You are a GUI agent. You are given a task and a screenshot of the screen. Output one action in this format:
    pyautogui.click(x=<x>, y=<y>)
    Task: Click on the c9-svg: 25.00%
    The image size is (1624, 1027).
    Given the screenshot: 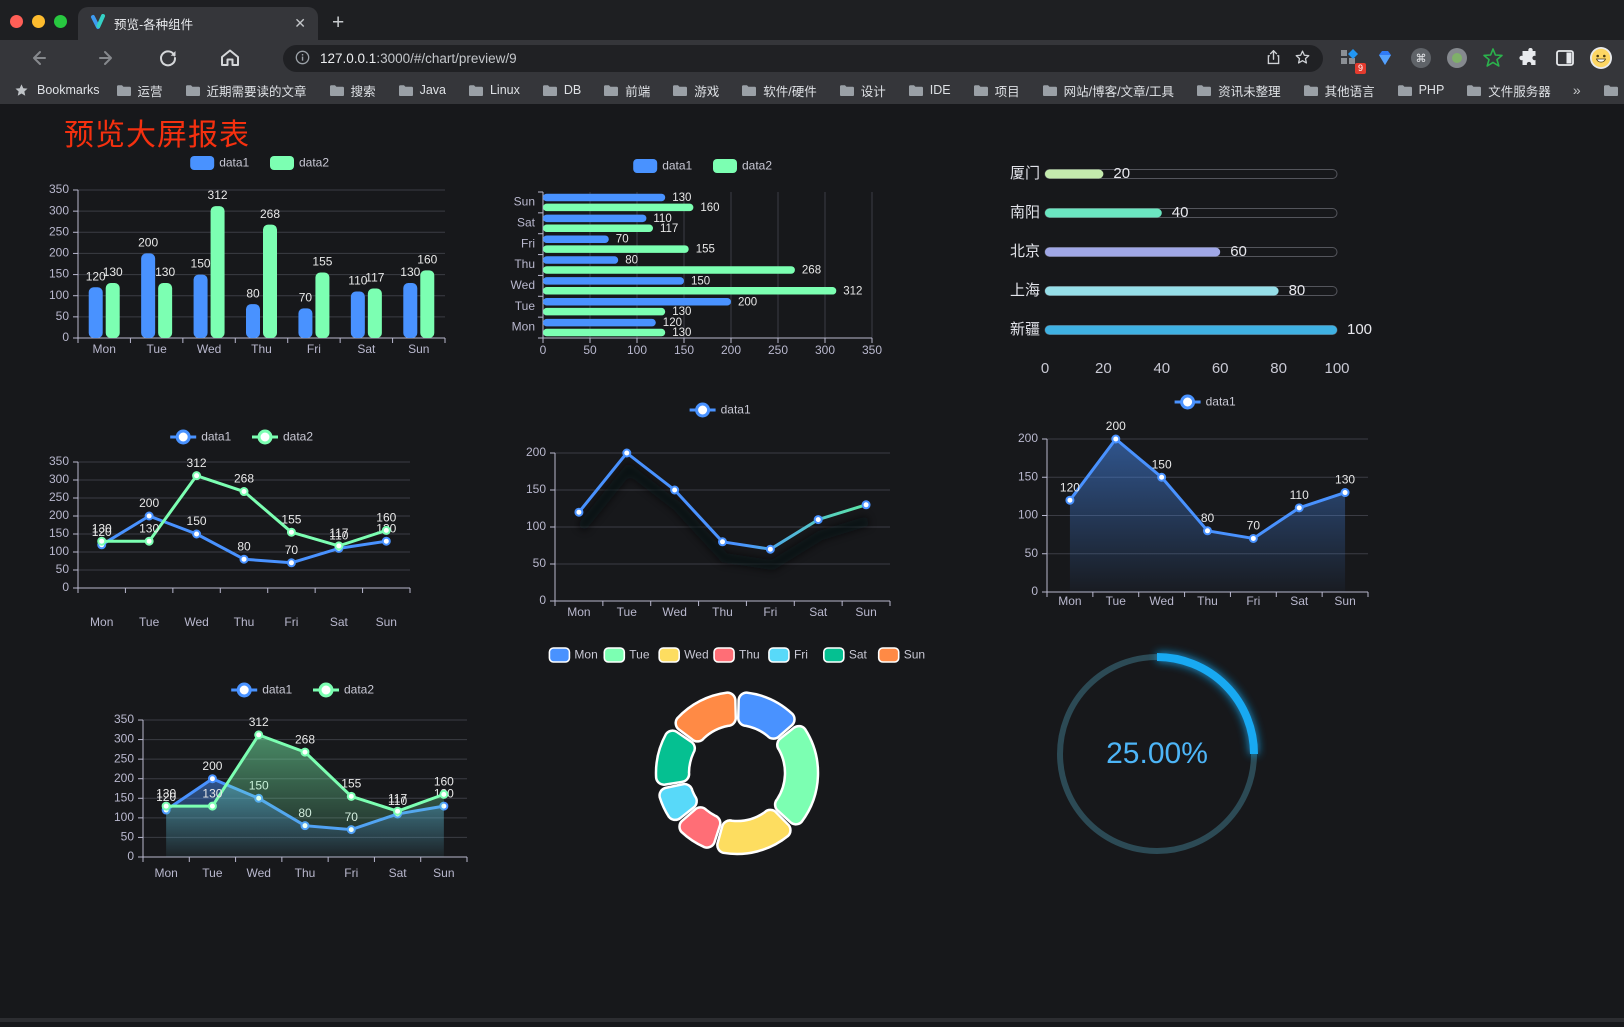 What is the action you would take?
    pyautogui.click(x=1158, y=753)
    